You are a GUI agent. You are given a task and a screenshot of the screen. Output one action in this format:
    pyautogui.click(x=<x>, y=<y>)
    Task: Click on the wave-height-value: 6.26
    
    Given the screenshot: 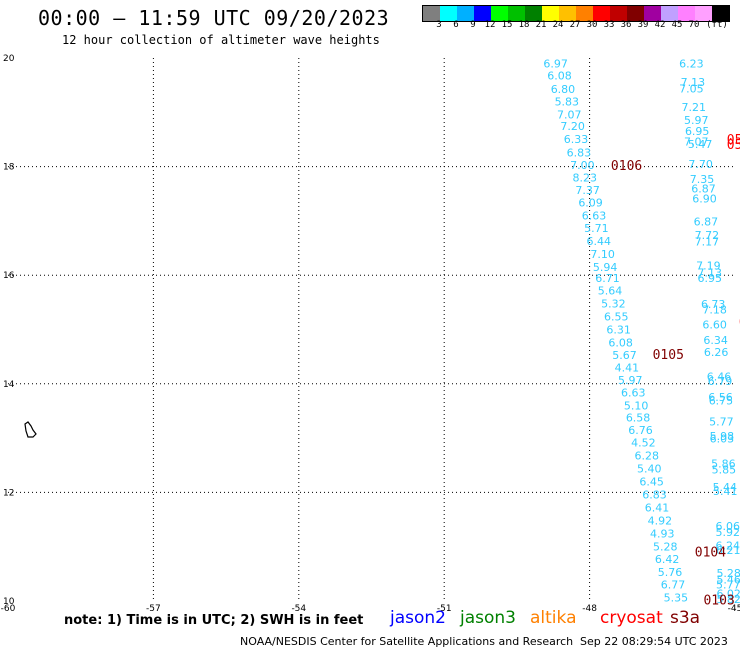 What is the action you would take?
    pyautogui.click(x=716, y=352)
    